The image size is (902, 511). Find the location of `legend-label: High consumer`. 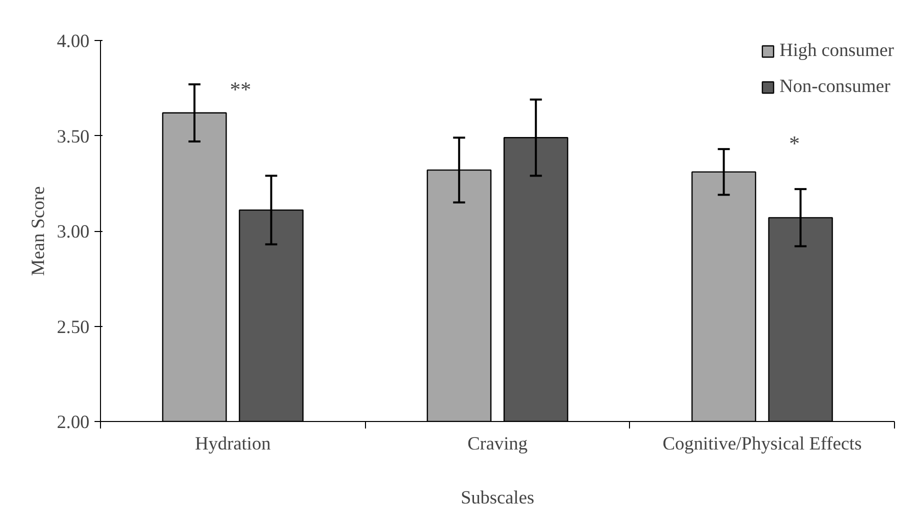

legend-label: High consumer is located at coordinates (836, 51).